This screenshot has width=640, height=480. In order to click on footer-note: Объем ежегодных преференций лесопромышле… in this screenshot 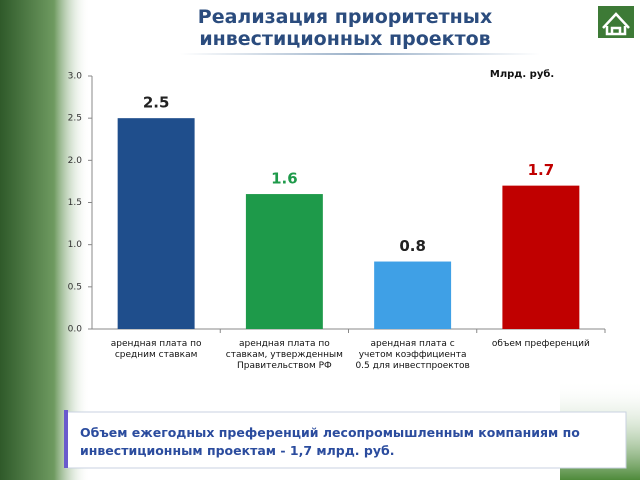, I will do `click(330, 441)`.